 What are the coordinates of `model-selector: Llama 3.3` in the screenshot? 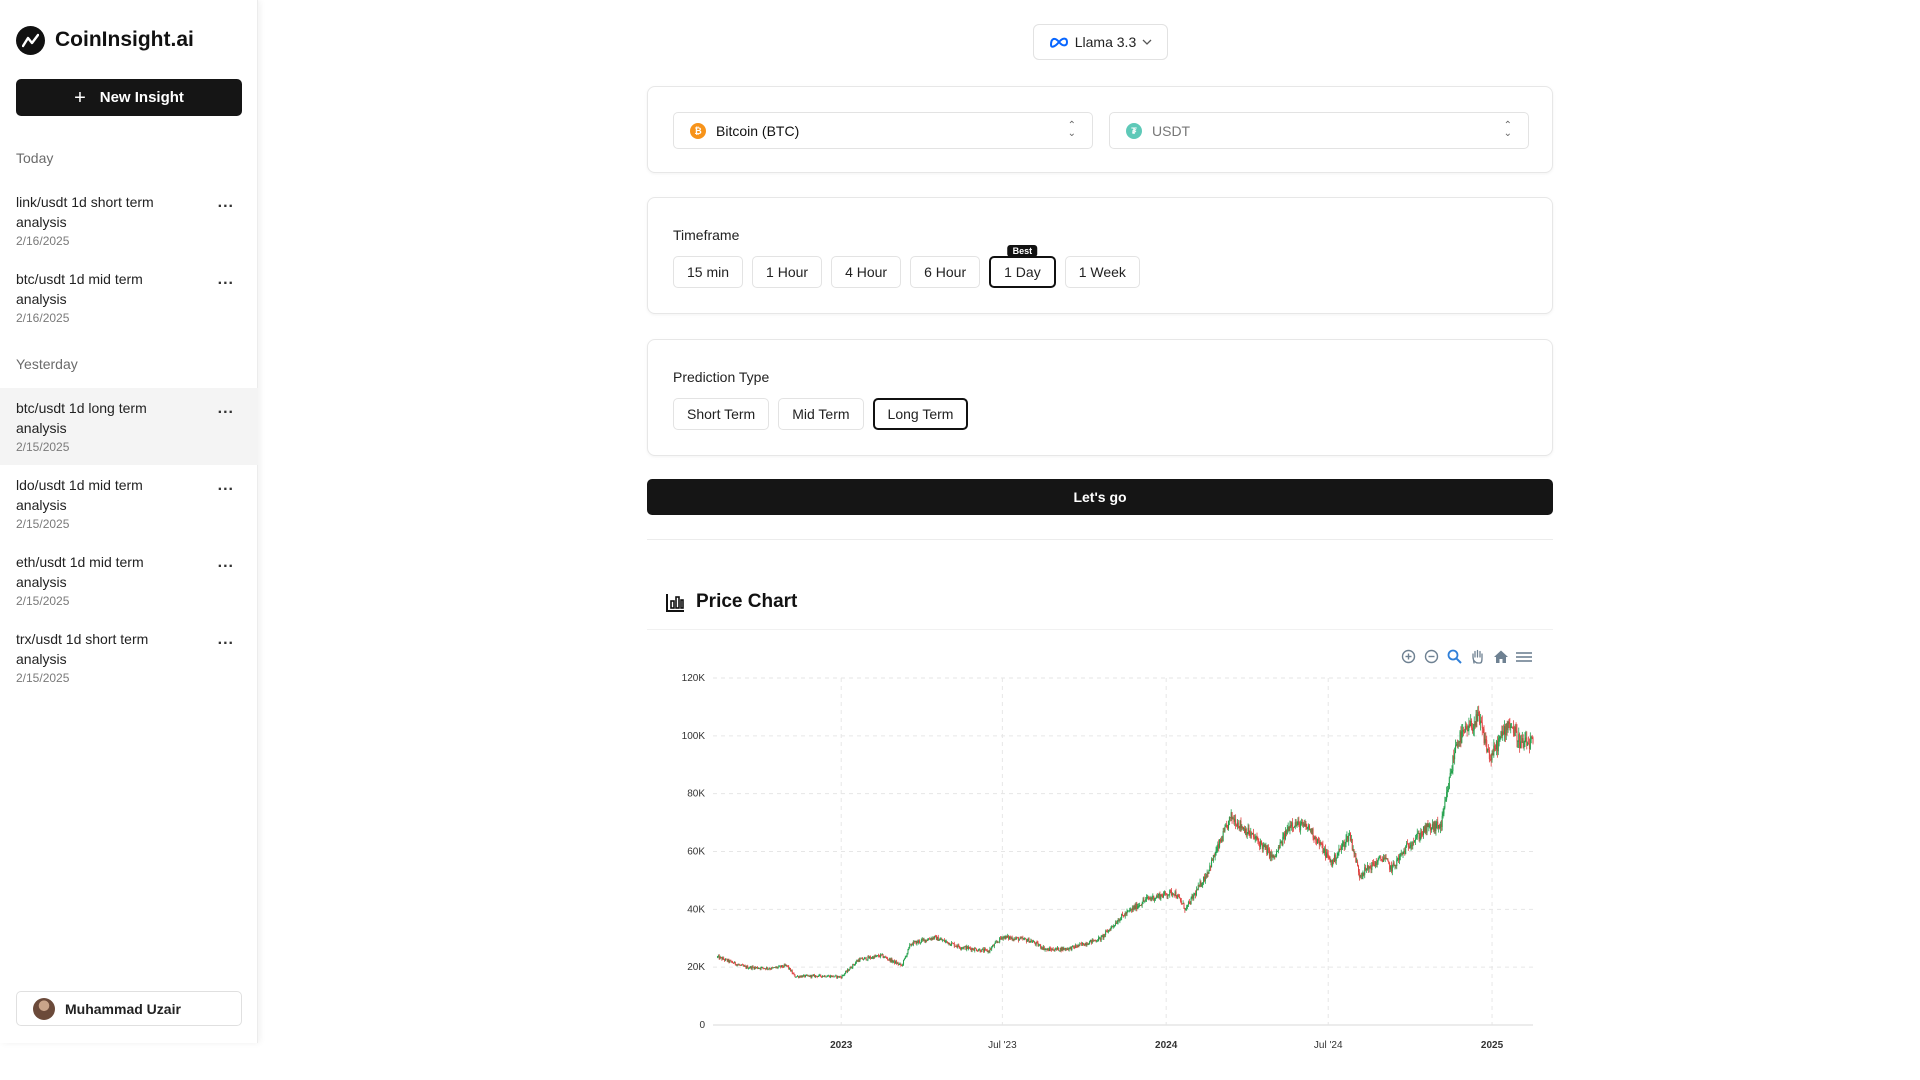 It's located at (1100, 42).